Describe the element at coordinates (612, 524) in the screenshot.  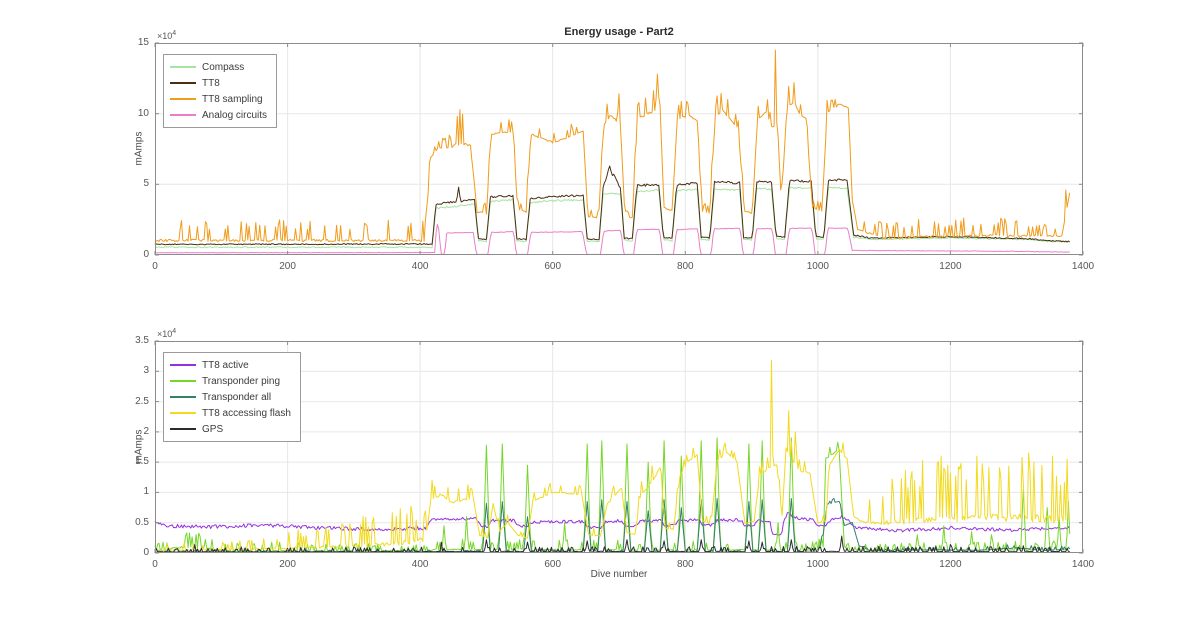
I see `series-line-tt8-active` at that location.